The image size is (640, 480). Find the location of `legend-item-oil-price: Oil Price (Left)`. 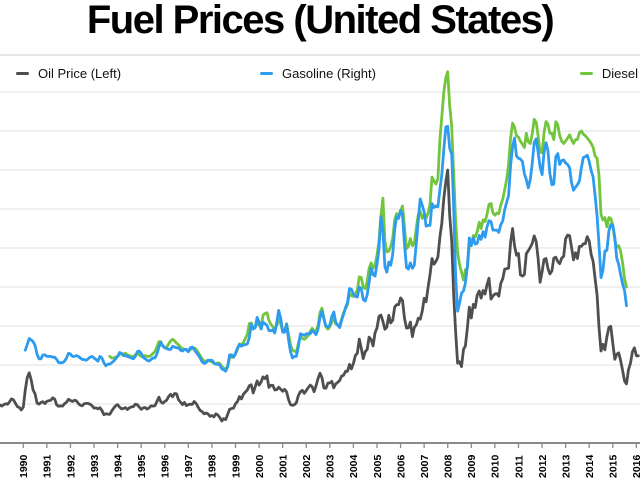

legend-item-oil-price: Oil Price (Left) is located at coordinates (68, 73).